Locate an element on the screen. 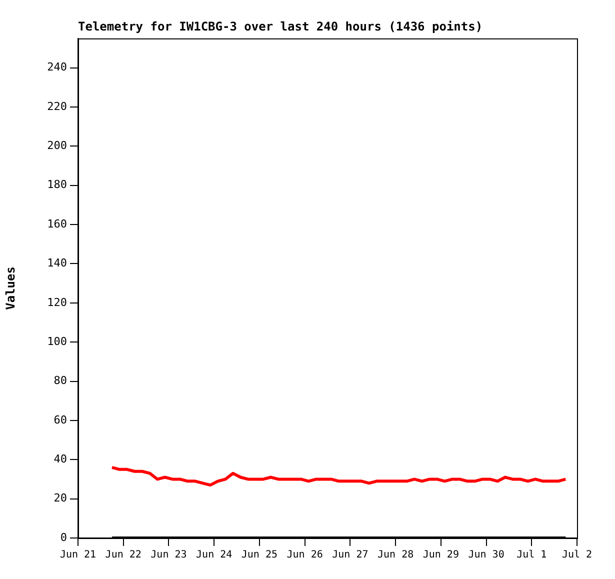 The height and width of the screenshot is (579, 615). y-tick-label: 160 is located at coordinates (57, 223).